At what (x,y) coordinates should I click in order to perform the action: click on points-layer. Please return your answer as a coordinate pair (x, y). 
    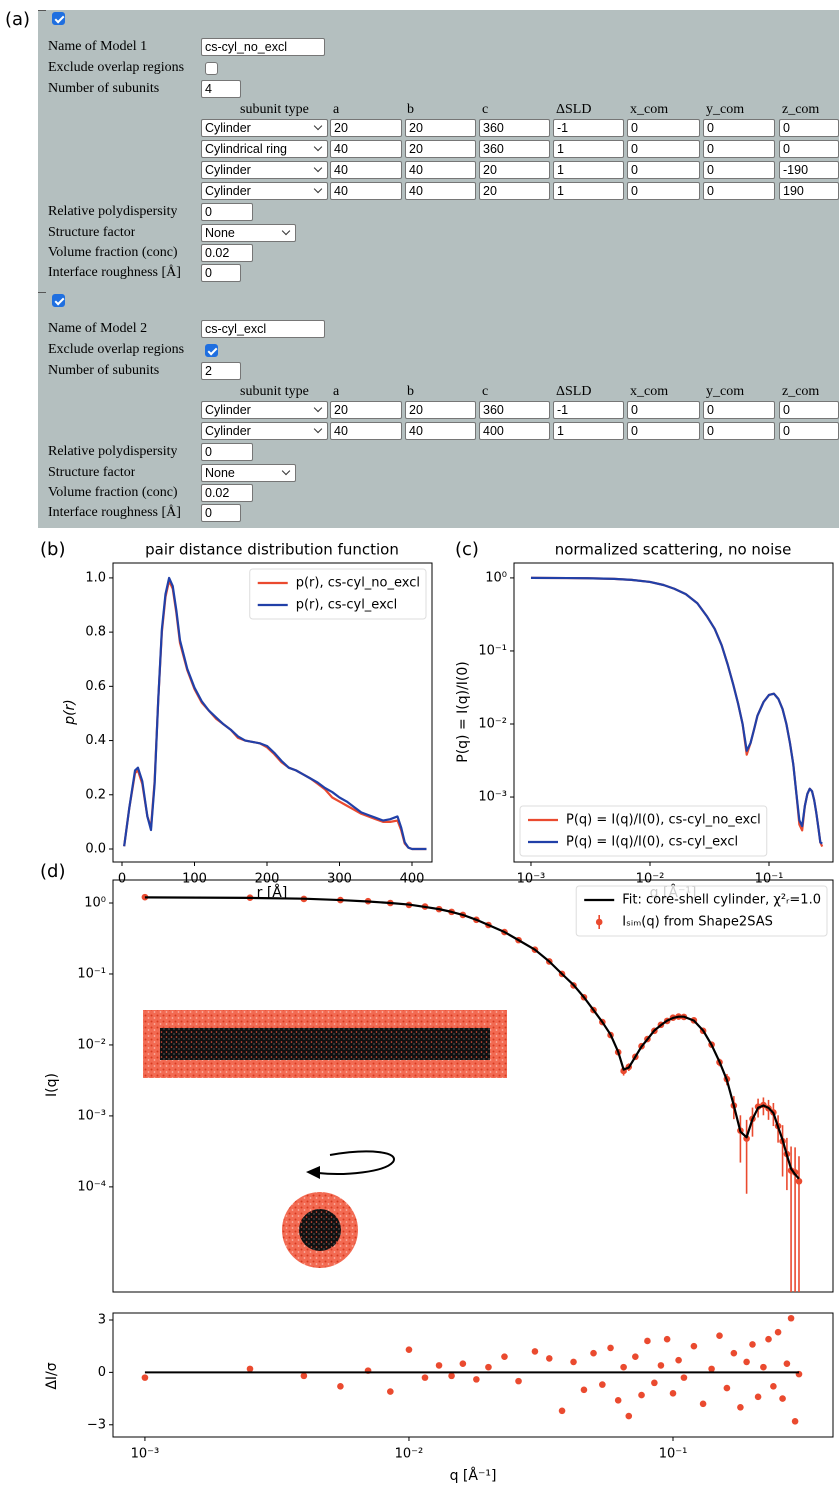
    Looking at the image, I should click on (472, 1369).